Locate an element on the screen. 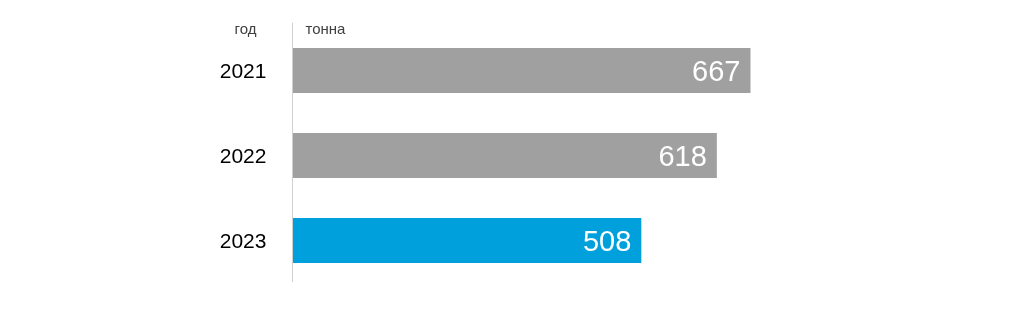 Image resolution: width=1024 pixels, height=323 pixels. y-tick-label: 2021 is located at coordinates (243, 70).